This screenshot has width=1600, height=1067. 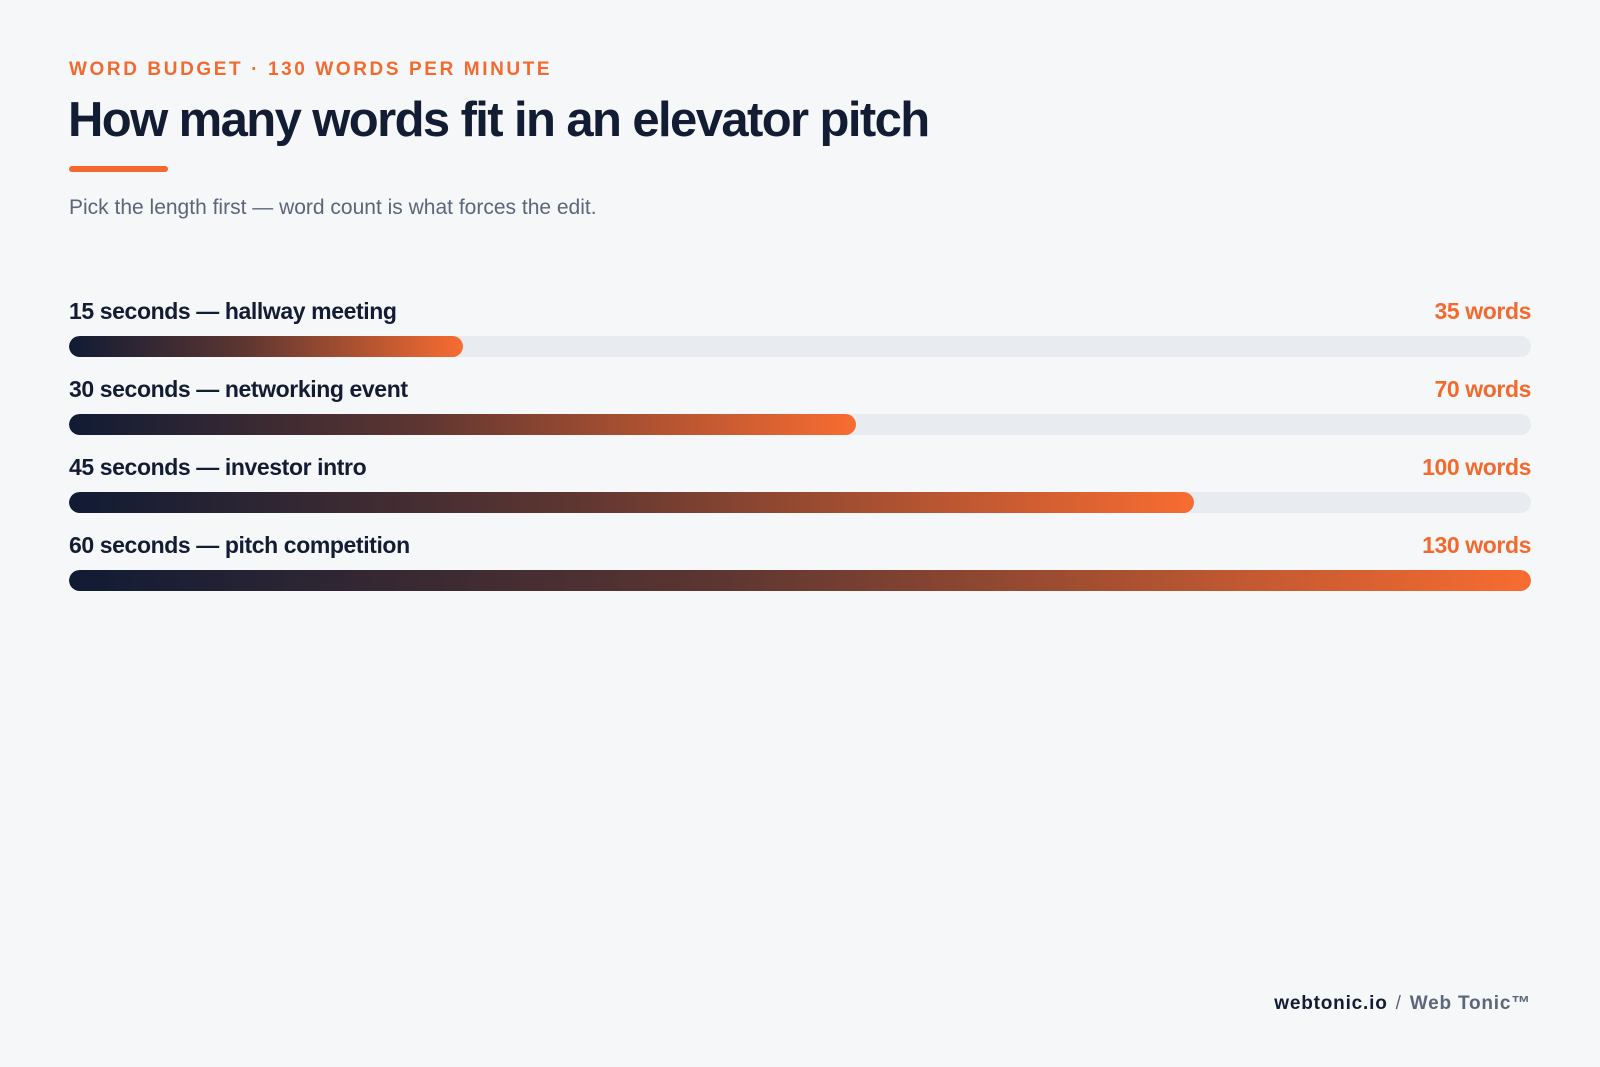 I want to click on bar-value-label: 100 words, so click(x=1476, y=467).